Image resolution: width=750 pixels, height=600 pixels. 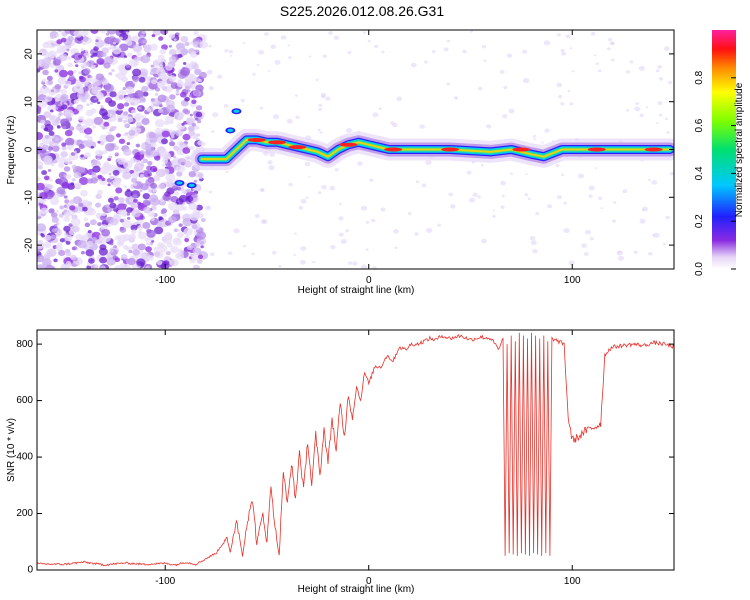 I want to click on snr-xtick-label: -100, so click(x=165, y=581).